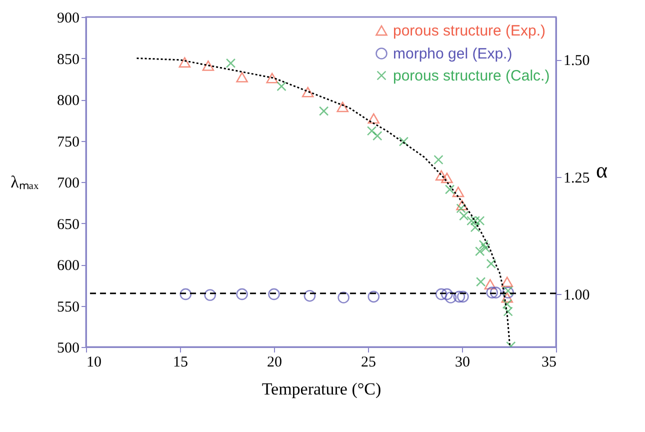 The image size is (645, 432). I want to click on y-tick-label: 500, so click(68, 348).